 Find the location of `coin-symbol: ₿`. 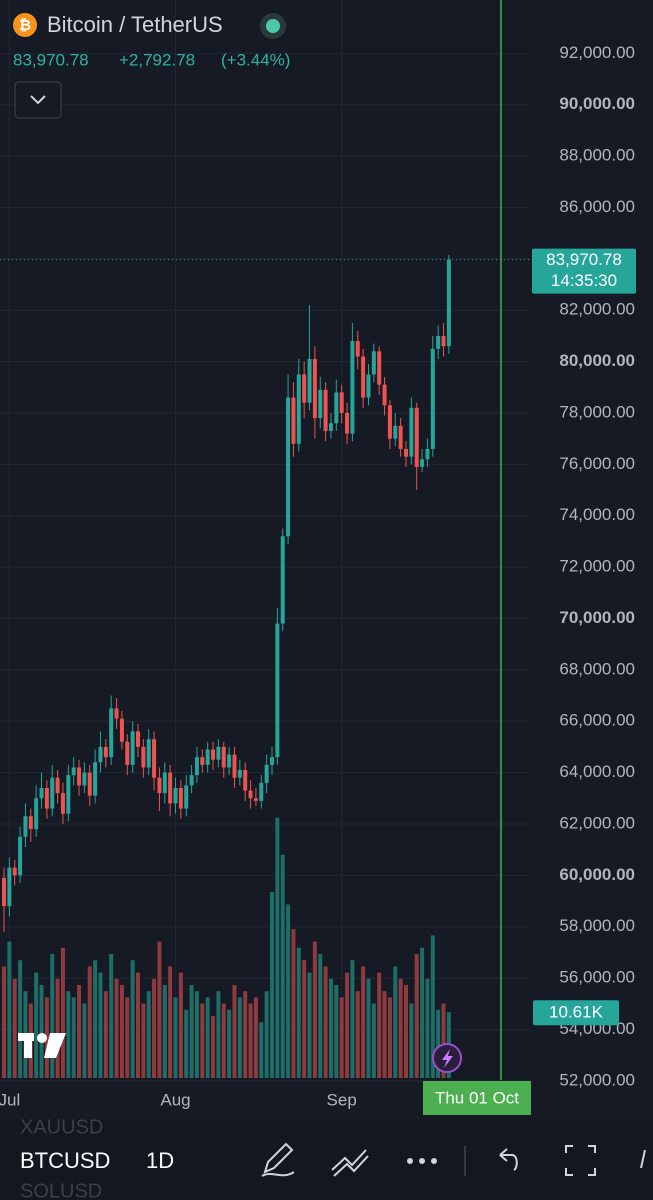

coin-symbol: ₿ is located at coordinates (25, 25).